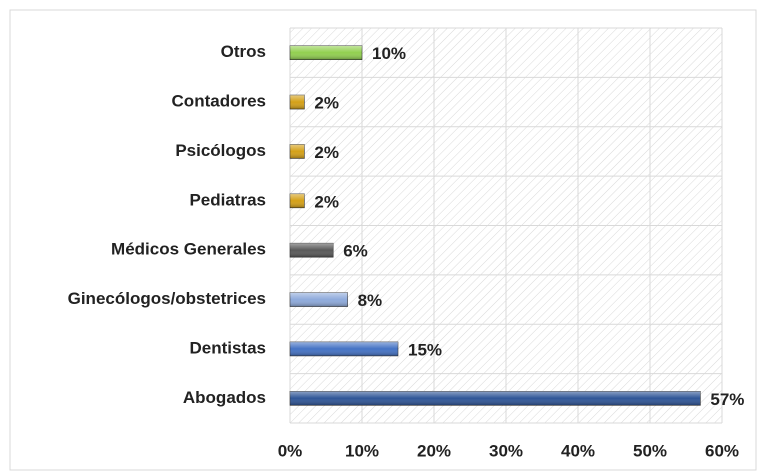  What do you see at coordinates (389, 53) in the screenshot?
I see `data-label: 10%` at bounding box center [389, 53].